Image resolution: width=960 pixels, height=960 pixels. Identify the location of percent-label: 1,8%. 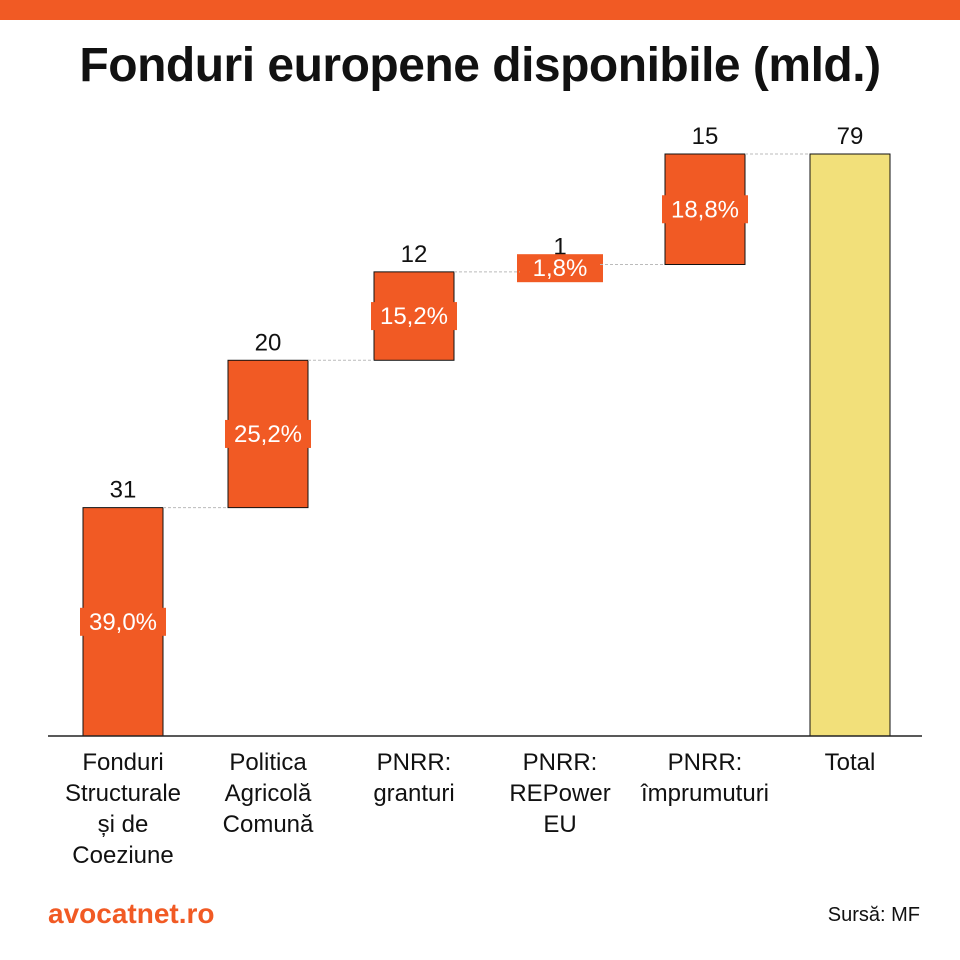
(560, 268).